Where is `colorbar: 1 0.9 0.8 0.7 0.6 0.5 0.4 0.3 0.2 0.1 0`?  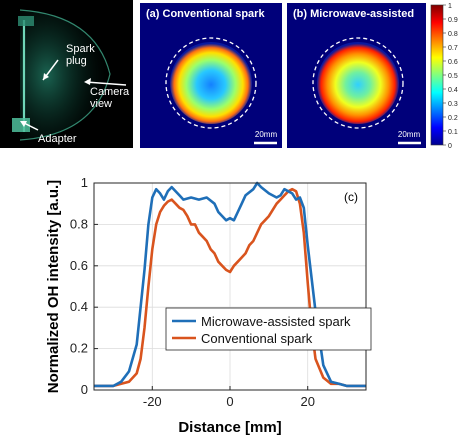
colorbar: 1 0.9 0.8 0.7 0.6 0.5 0.4 0.3 0.2 0.1 0 is located at coordinates (451, 75).